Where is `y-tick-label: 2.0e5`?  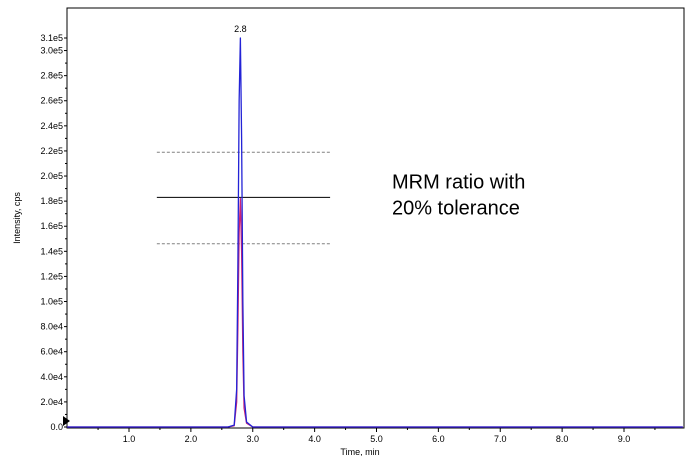
y-tick-label: 2.0e5 is located at coordinates (51, 176).